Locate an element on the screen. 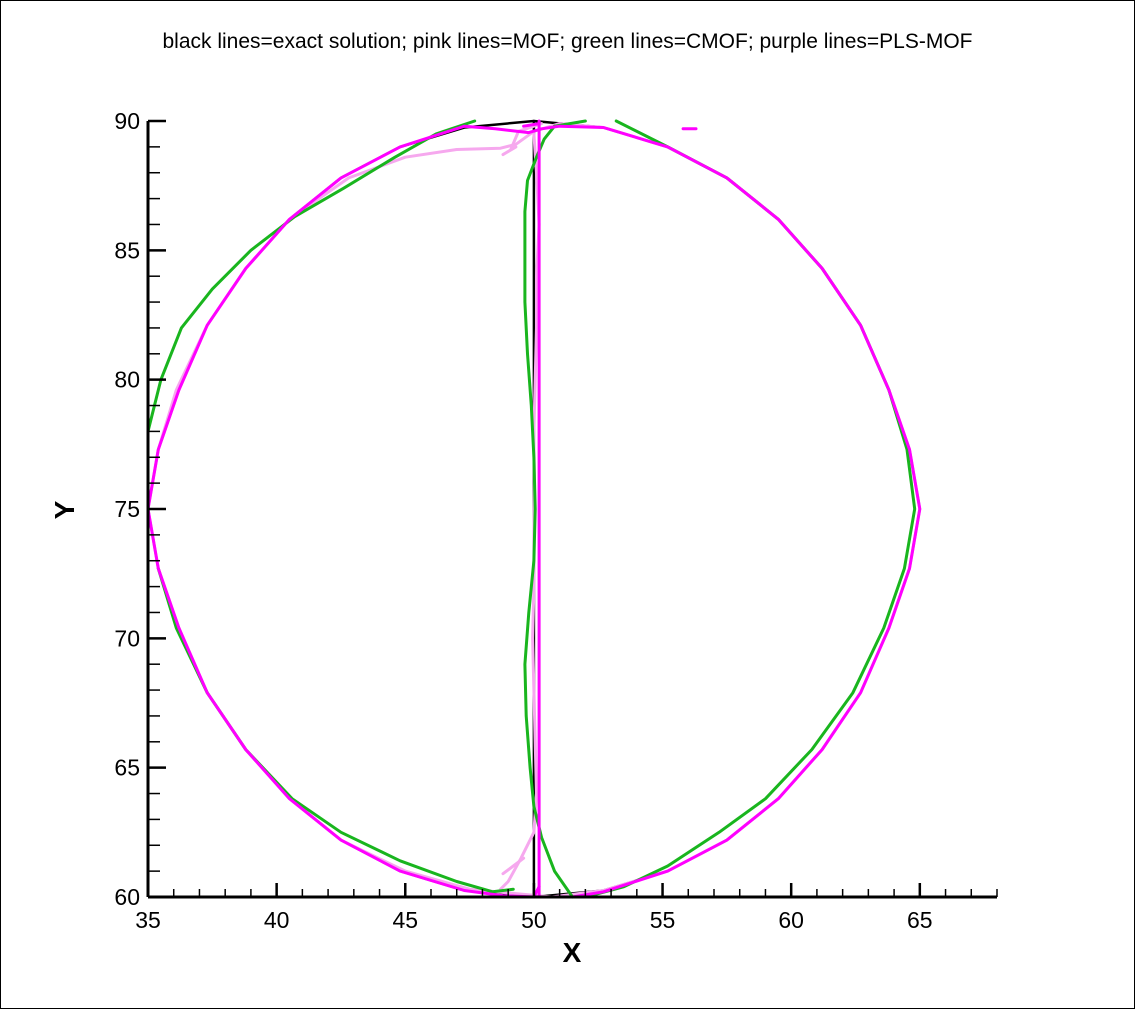  y-tick-label-70: 70 is located at coordinates (127, 638).